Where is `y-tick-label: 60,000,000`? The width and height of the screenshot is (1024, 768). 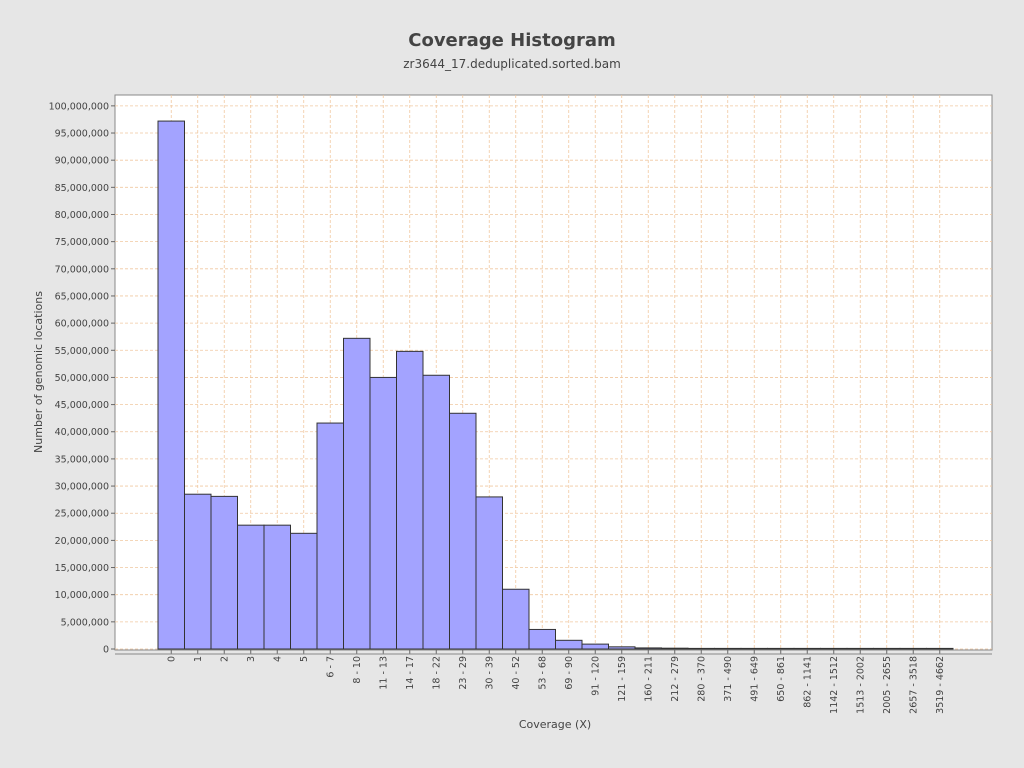
y-tick-label: 60,000,000 is located at coordinates (82, 324).